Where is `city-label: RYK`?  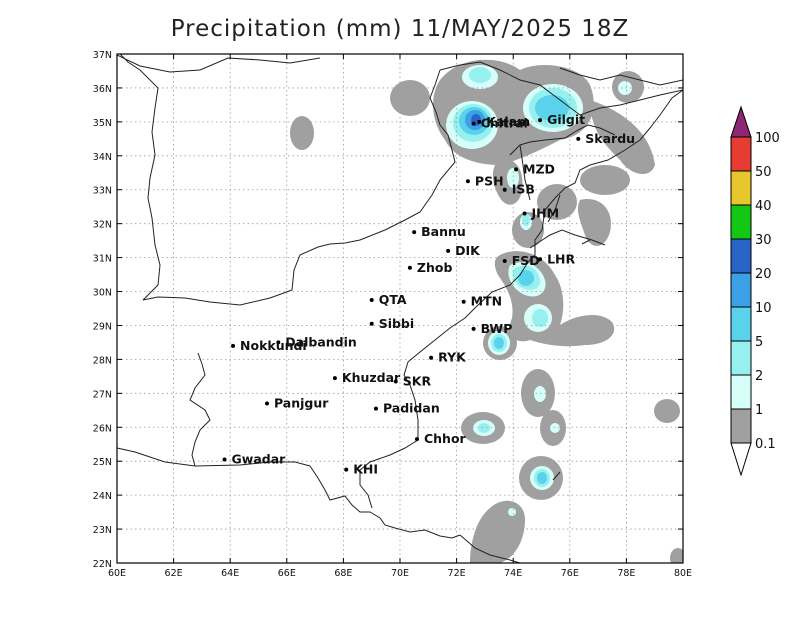 city-label: RYK is located at coordinates (452, 357).